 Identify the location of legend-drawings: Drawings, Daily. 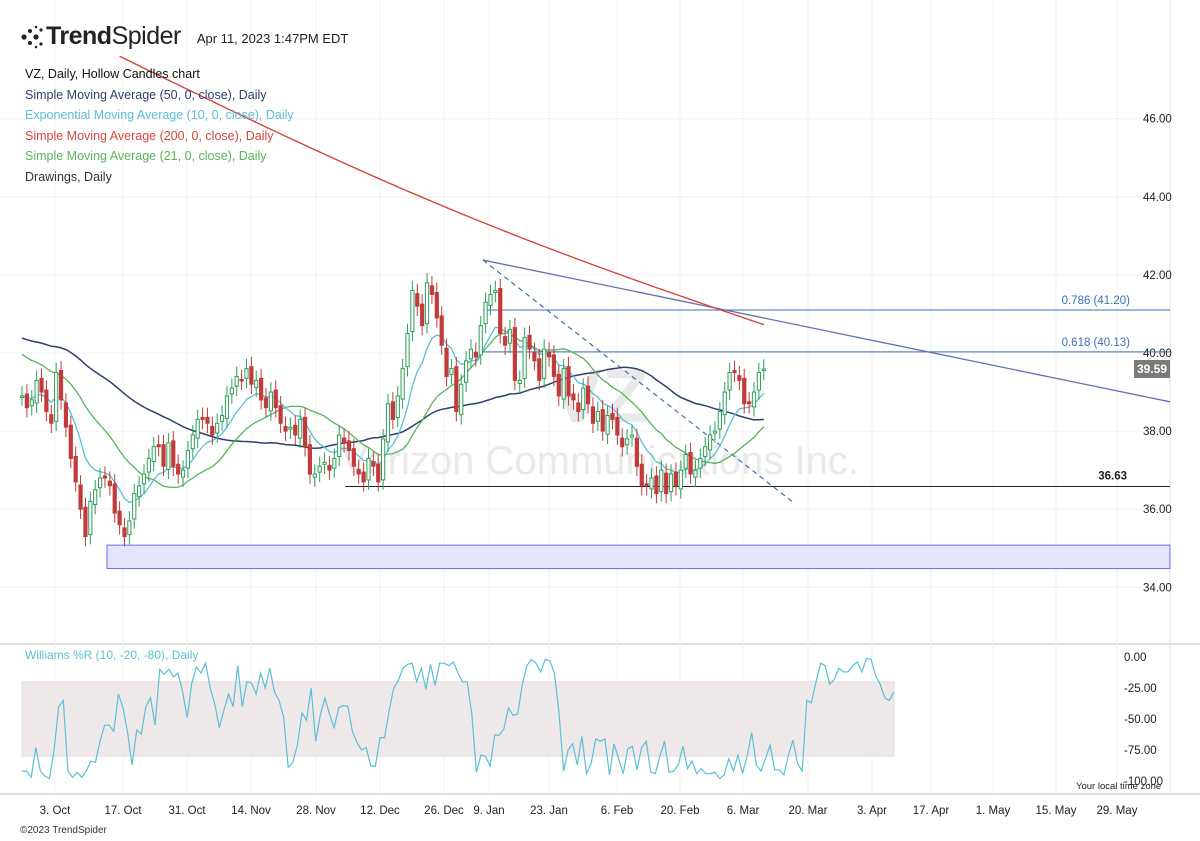
(68, 176).